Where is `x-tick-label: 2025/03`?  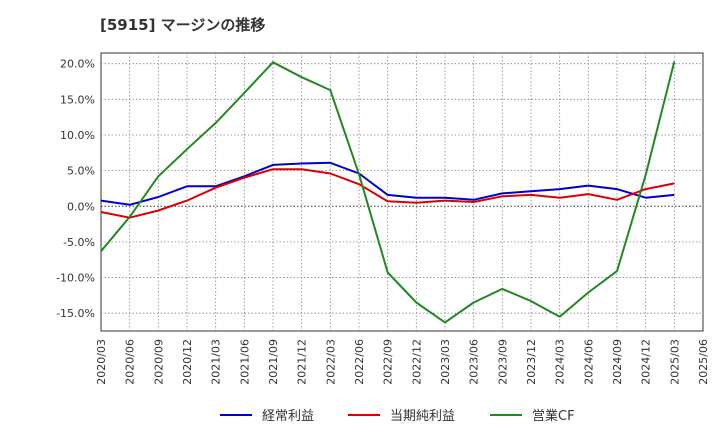 x-tick-label: 2025/03 is located at coordinates (674, 362).